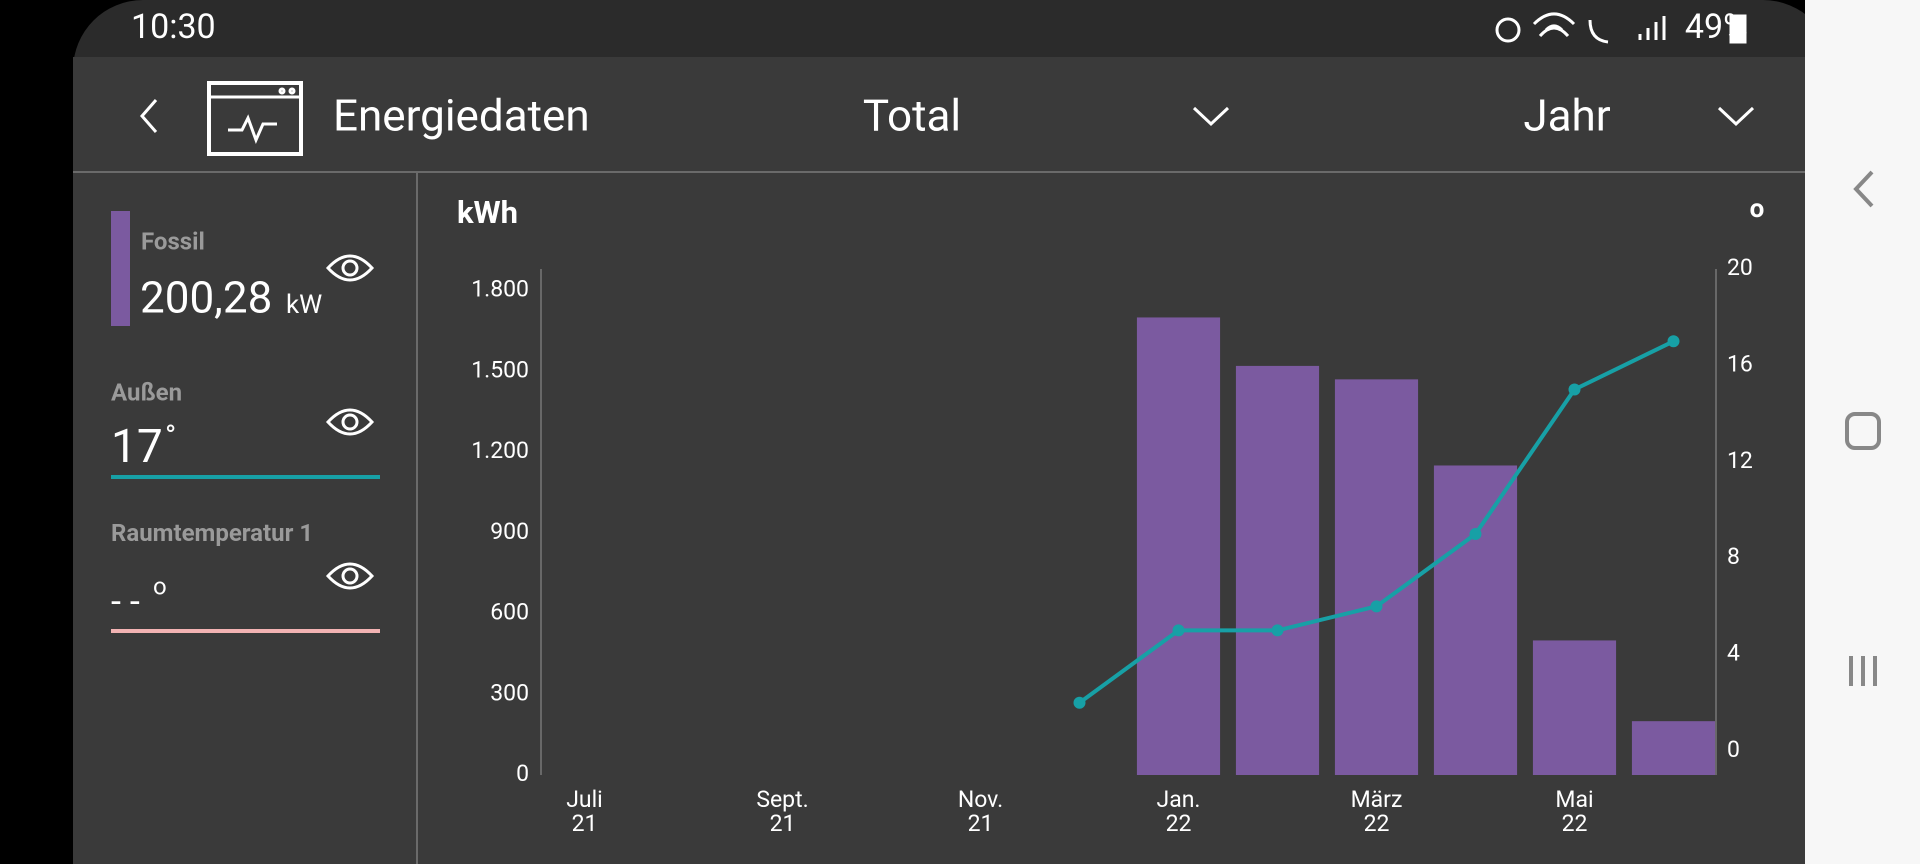 Image resolution: width=1920 pixels, height=864 pixels. What do you see at coordinates (1574, 811) in the screenshot?
I see `x-tick-label: Mai 22` at bounding box center [1574, 811].